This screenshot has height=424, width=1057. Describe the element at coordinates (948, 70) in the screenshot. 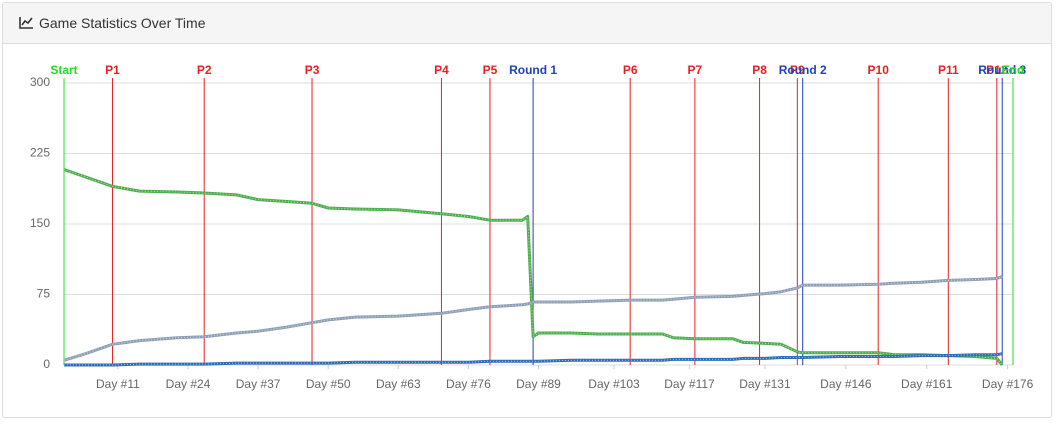

I see `event-label: P11` at that location.